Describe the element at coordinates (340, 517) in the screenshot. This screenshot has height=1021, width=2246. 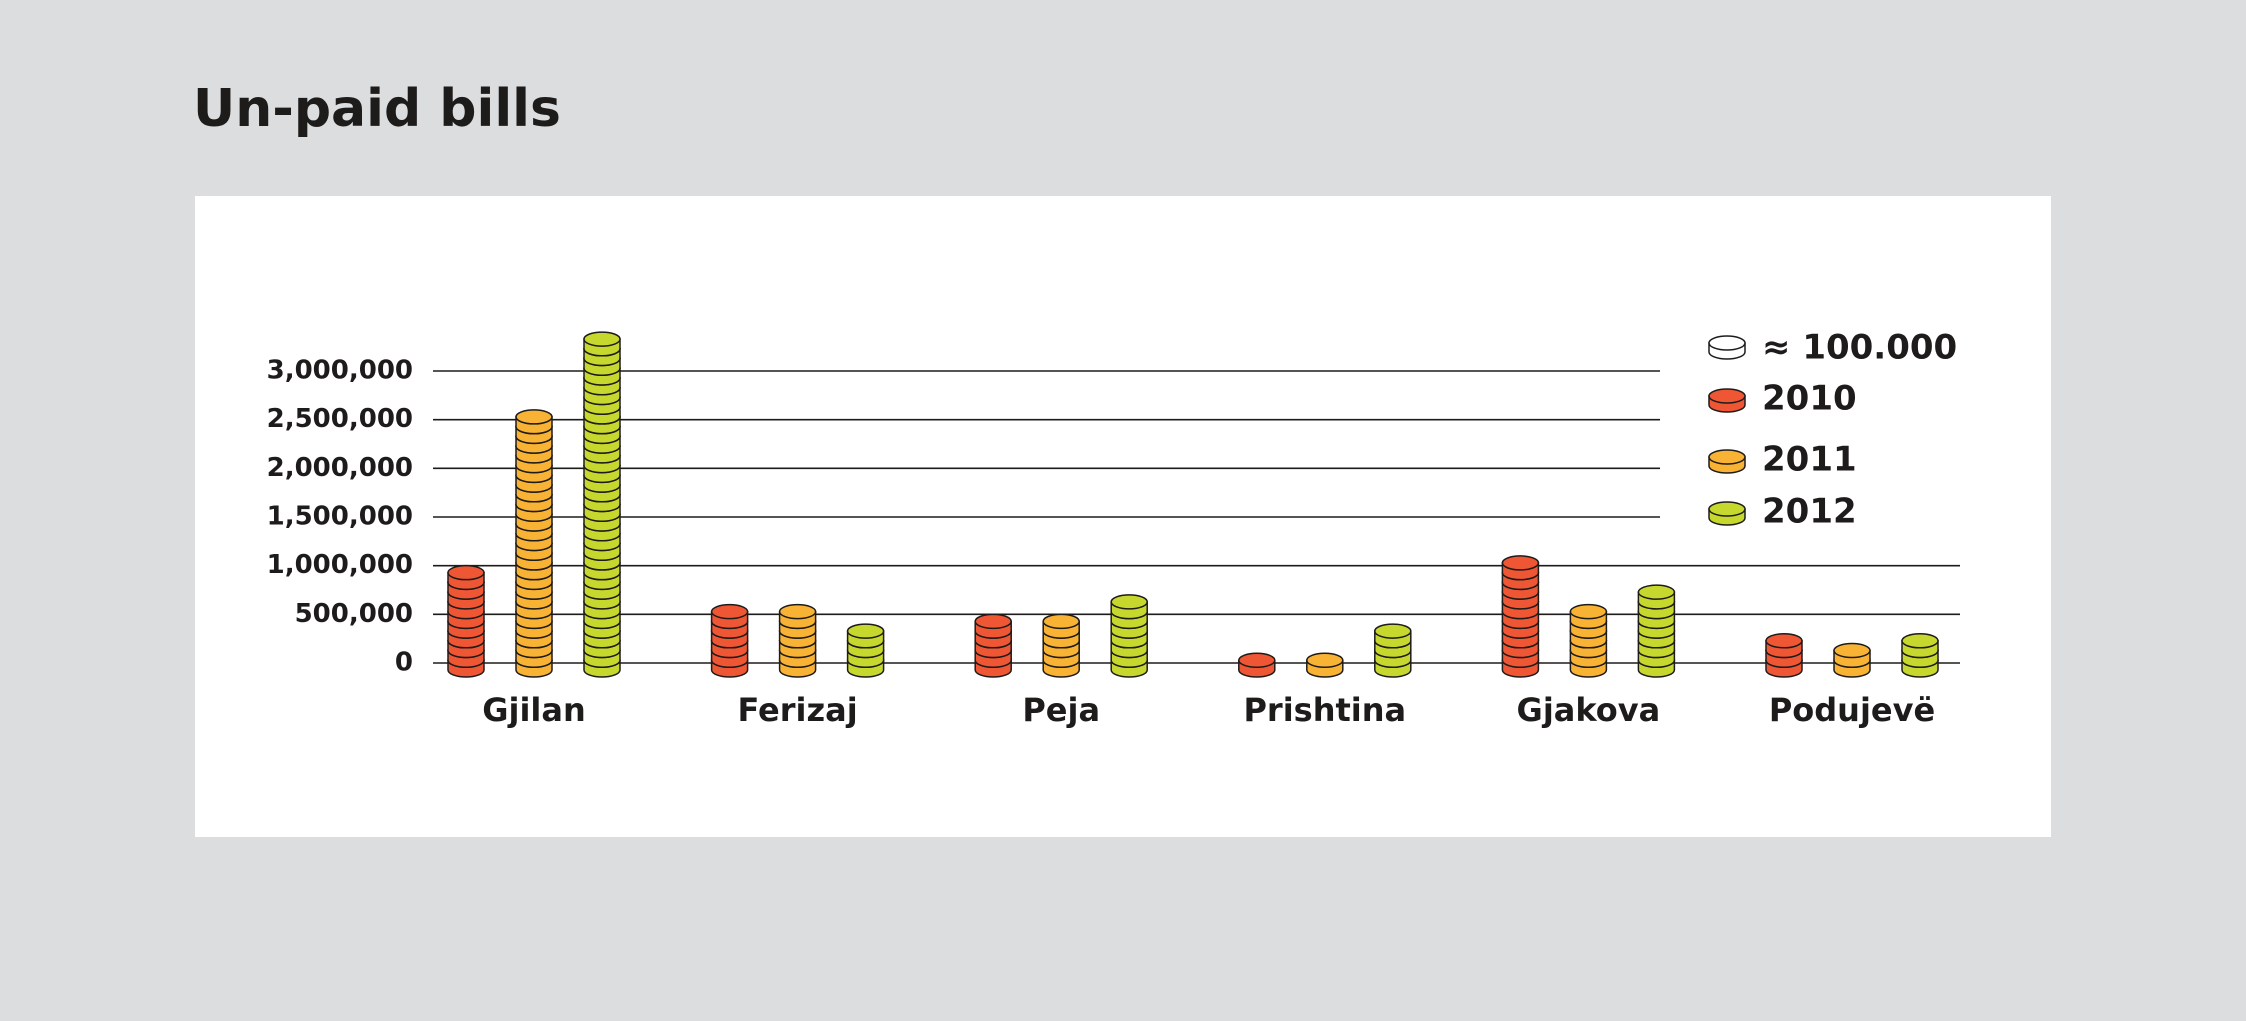
I see `y-tick-label: 1,500,000` at that location.